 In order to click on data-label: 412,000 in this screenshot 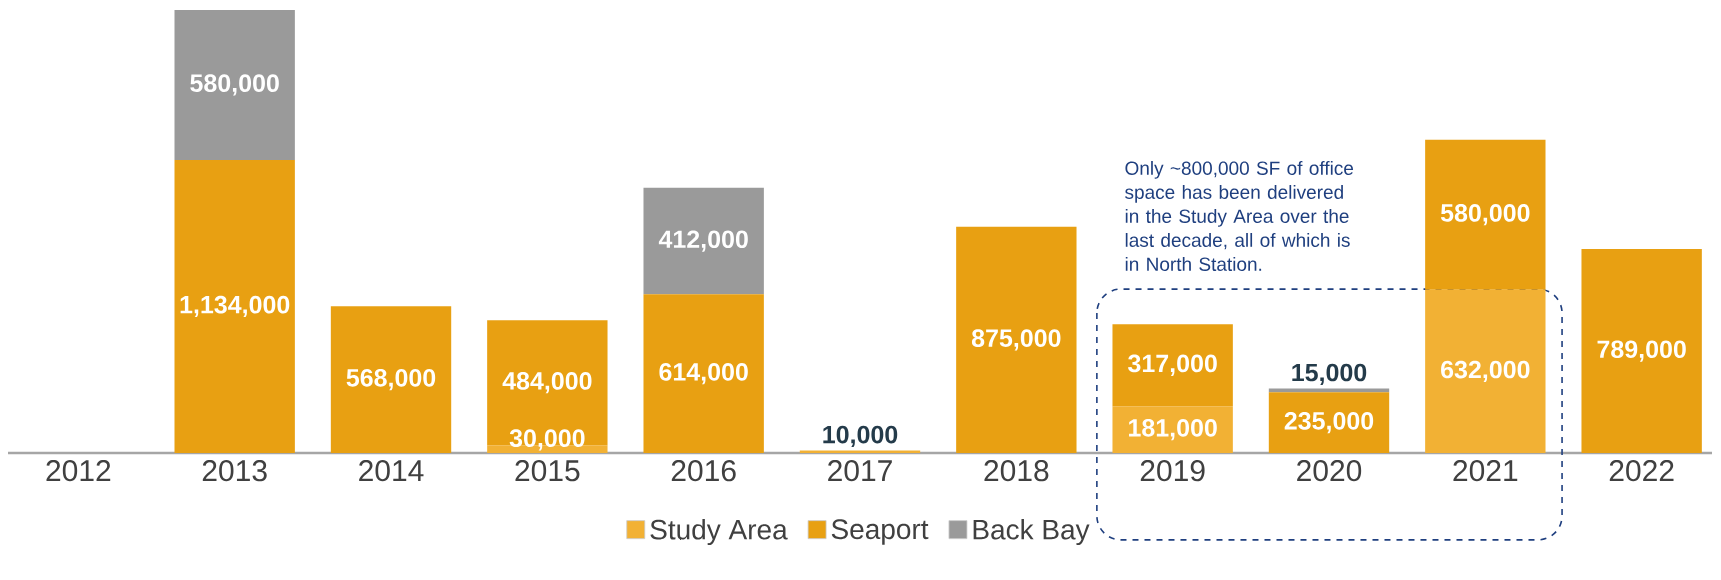, I will do `click(703, 241)`.